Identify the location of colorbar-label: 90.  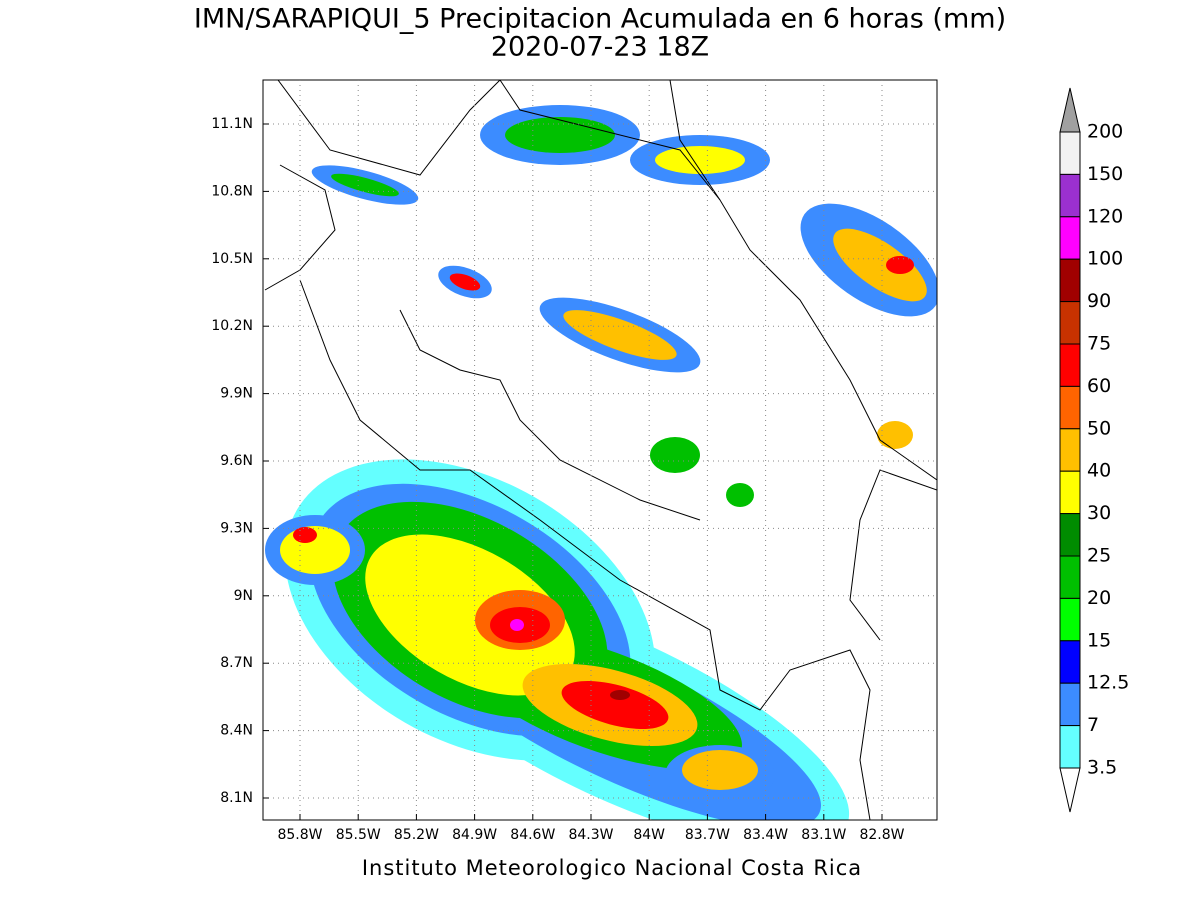
(1099, 301).